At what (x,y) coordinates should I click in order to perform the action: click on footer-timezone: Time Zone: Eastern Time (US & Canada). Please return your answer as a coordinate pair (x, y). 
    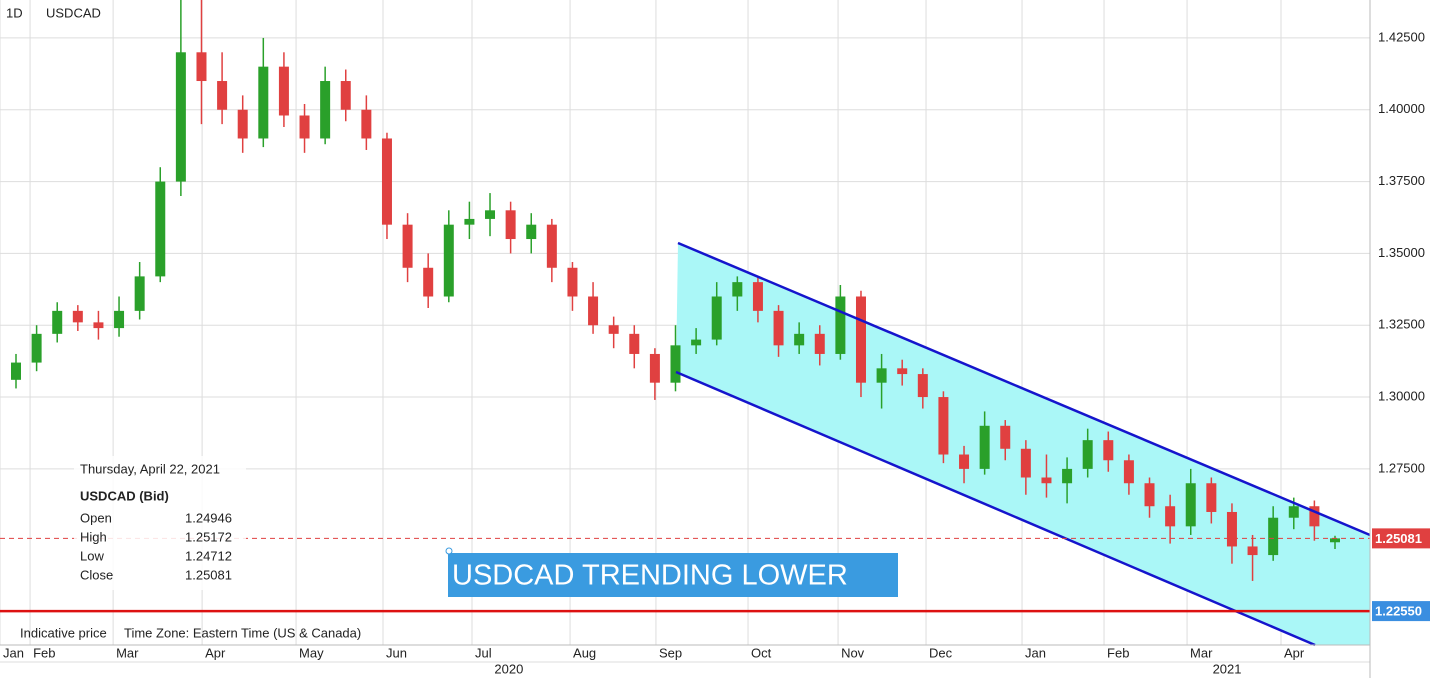
    Looking at the image, I should click on (242, 632).